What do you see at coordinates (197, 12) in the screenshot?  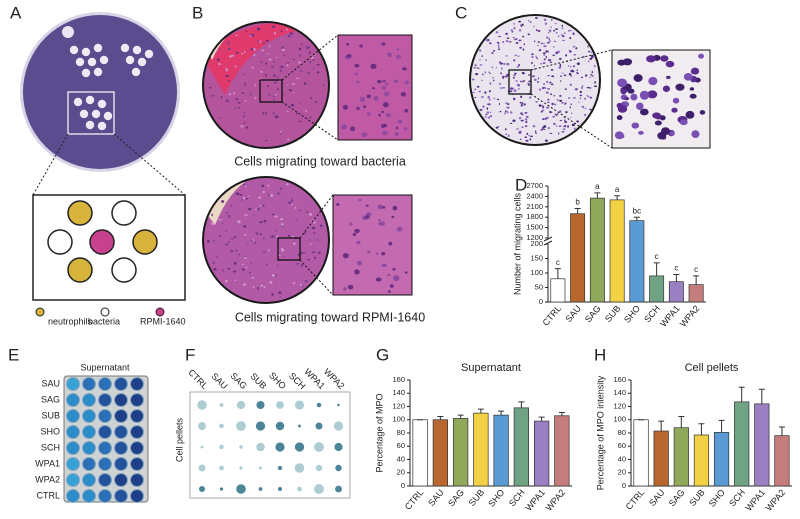 I see `panel-label: B` at bounding box center [197, 12].